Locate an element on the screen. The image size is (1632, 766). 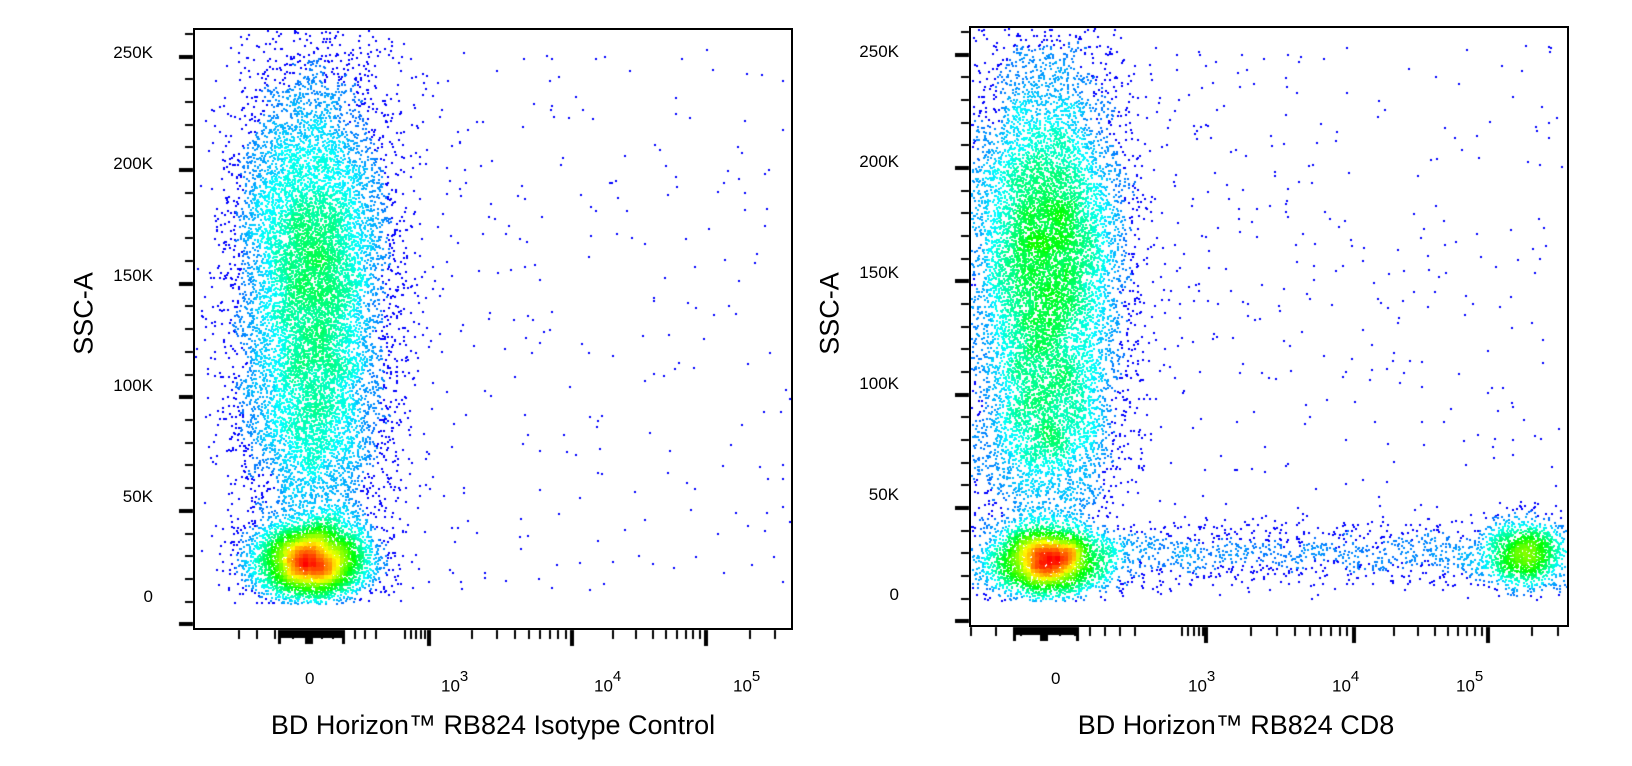
x-axis-label: BD Horizon™ RB824 CD8 is located at coordinates (1236, 725).